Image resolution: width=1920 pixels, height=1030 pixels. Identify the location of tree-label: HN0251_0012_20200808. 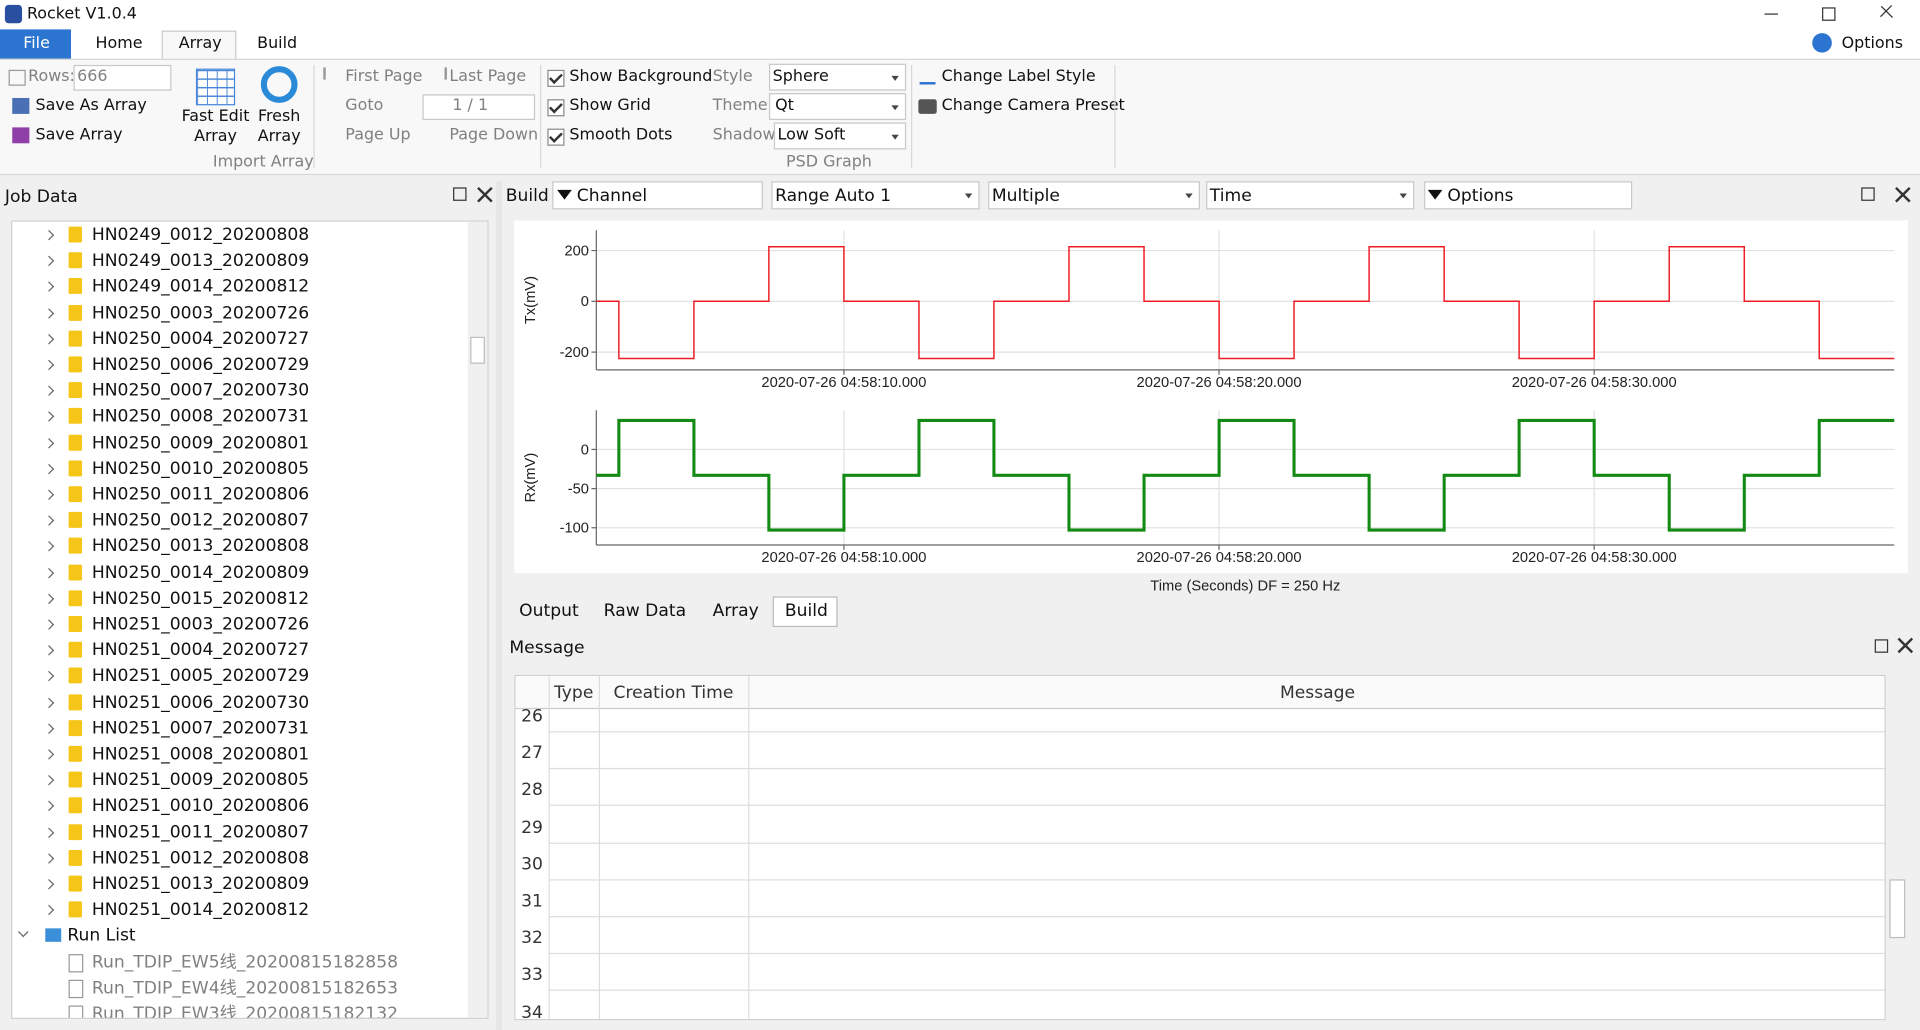
(200, 858).